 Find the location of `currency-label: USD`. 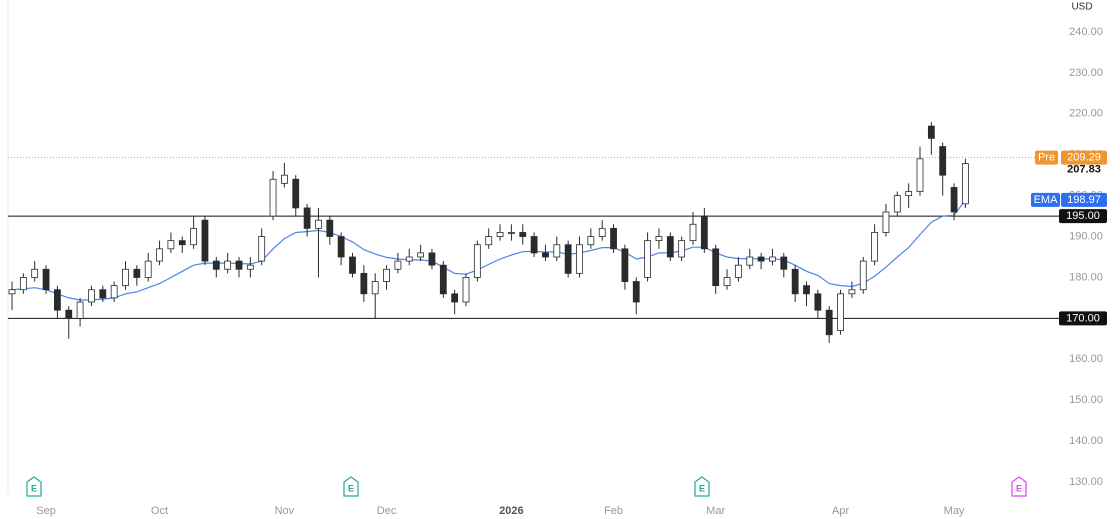

currency-label: USD is located at coordinates (1081, 7).